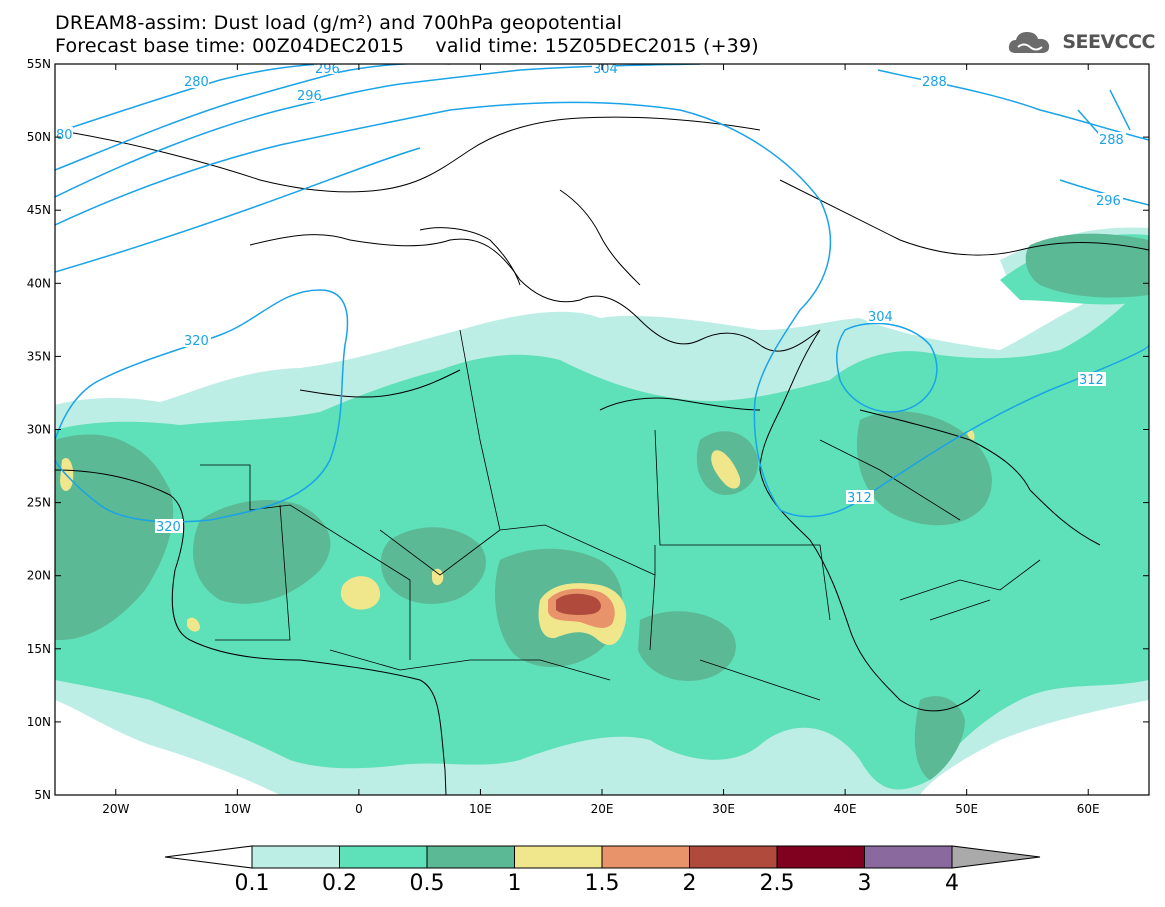 The height and width of the screenshot is (907, 1165). What do you see at coordinates (1029, 42) in the screenshot?
I see `cloud-icon` at bounding box center [1029, 42].